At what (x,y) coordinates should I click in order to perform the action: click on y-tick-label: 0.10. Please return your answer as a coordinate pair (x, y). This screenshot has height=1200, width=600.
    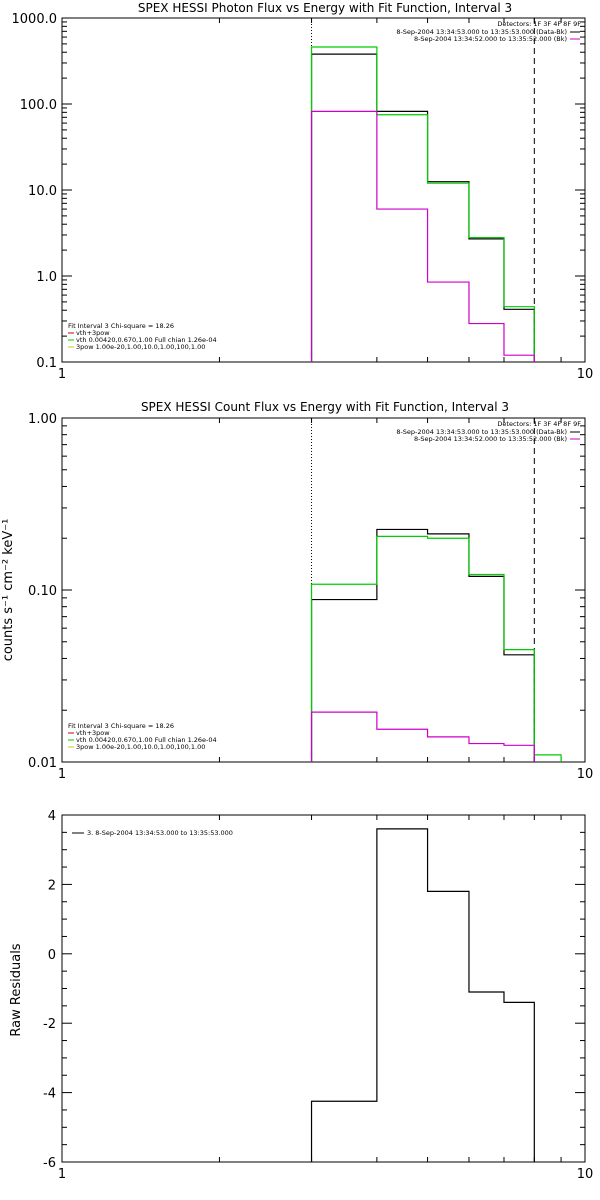
    Looking at the image, I should click on (42, 591).